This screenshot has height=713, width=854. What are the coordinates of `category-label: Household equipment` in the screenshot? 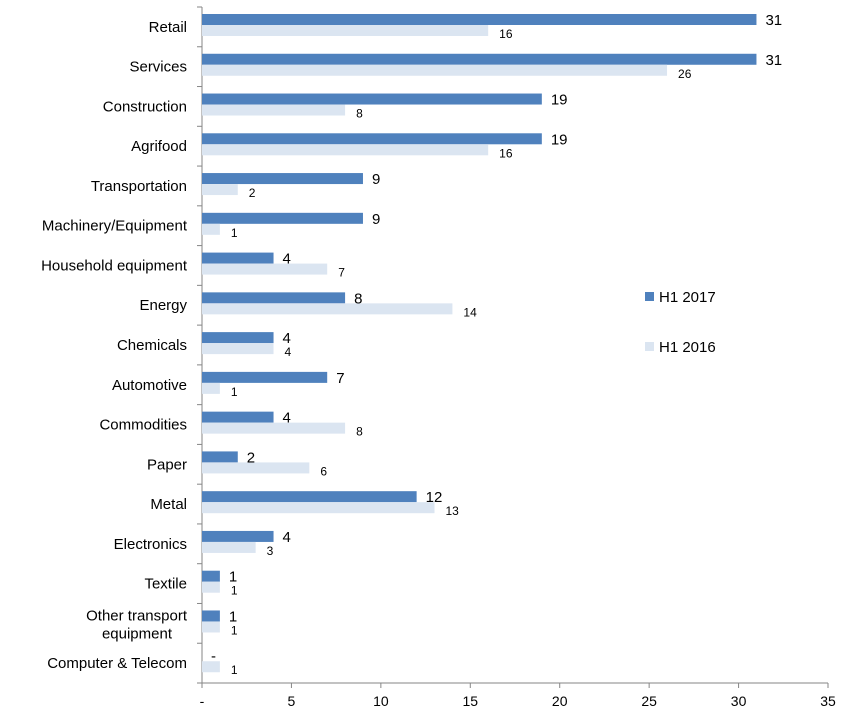 It's located at (114, 265).